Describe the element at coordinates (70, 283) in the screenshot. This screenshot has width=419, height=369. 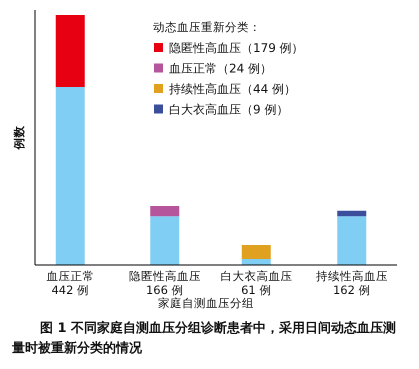
I see `x-tick-label: 血压正常 442 例` at that location.